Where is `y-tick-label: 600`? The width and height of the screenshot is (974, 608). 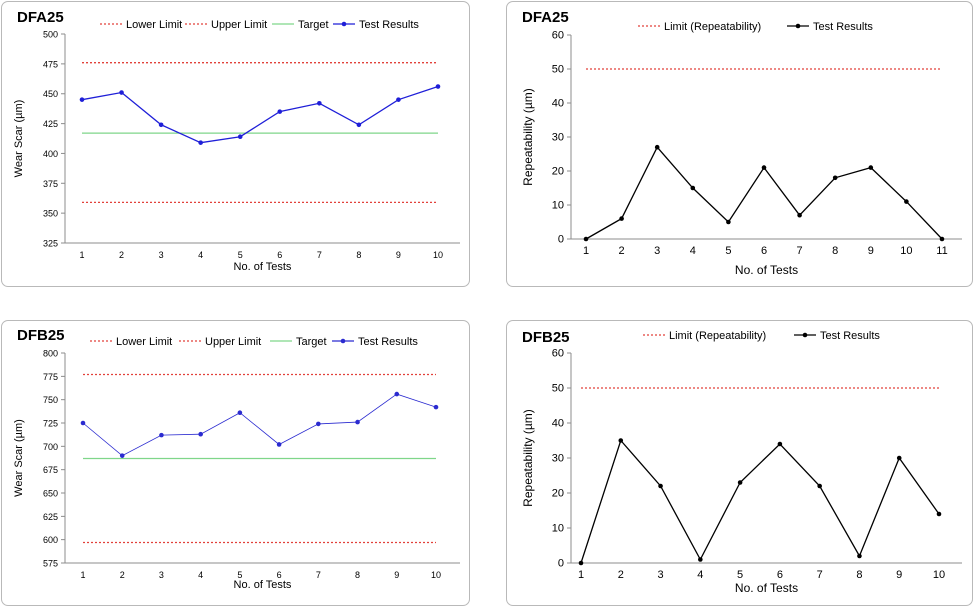
y-tick-label: 600 is located at coordinates (50, 540).